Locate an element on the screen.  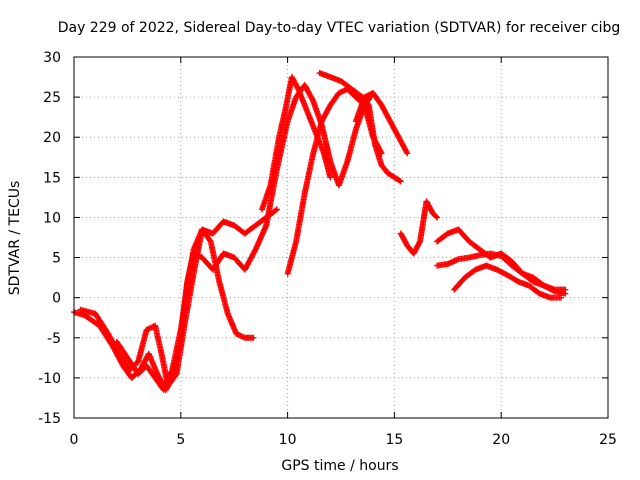
x-tick-label: 20 is located at coordinates (501, 440).